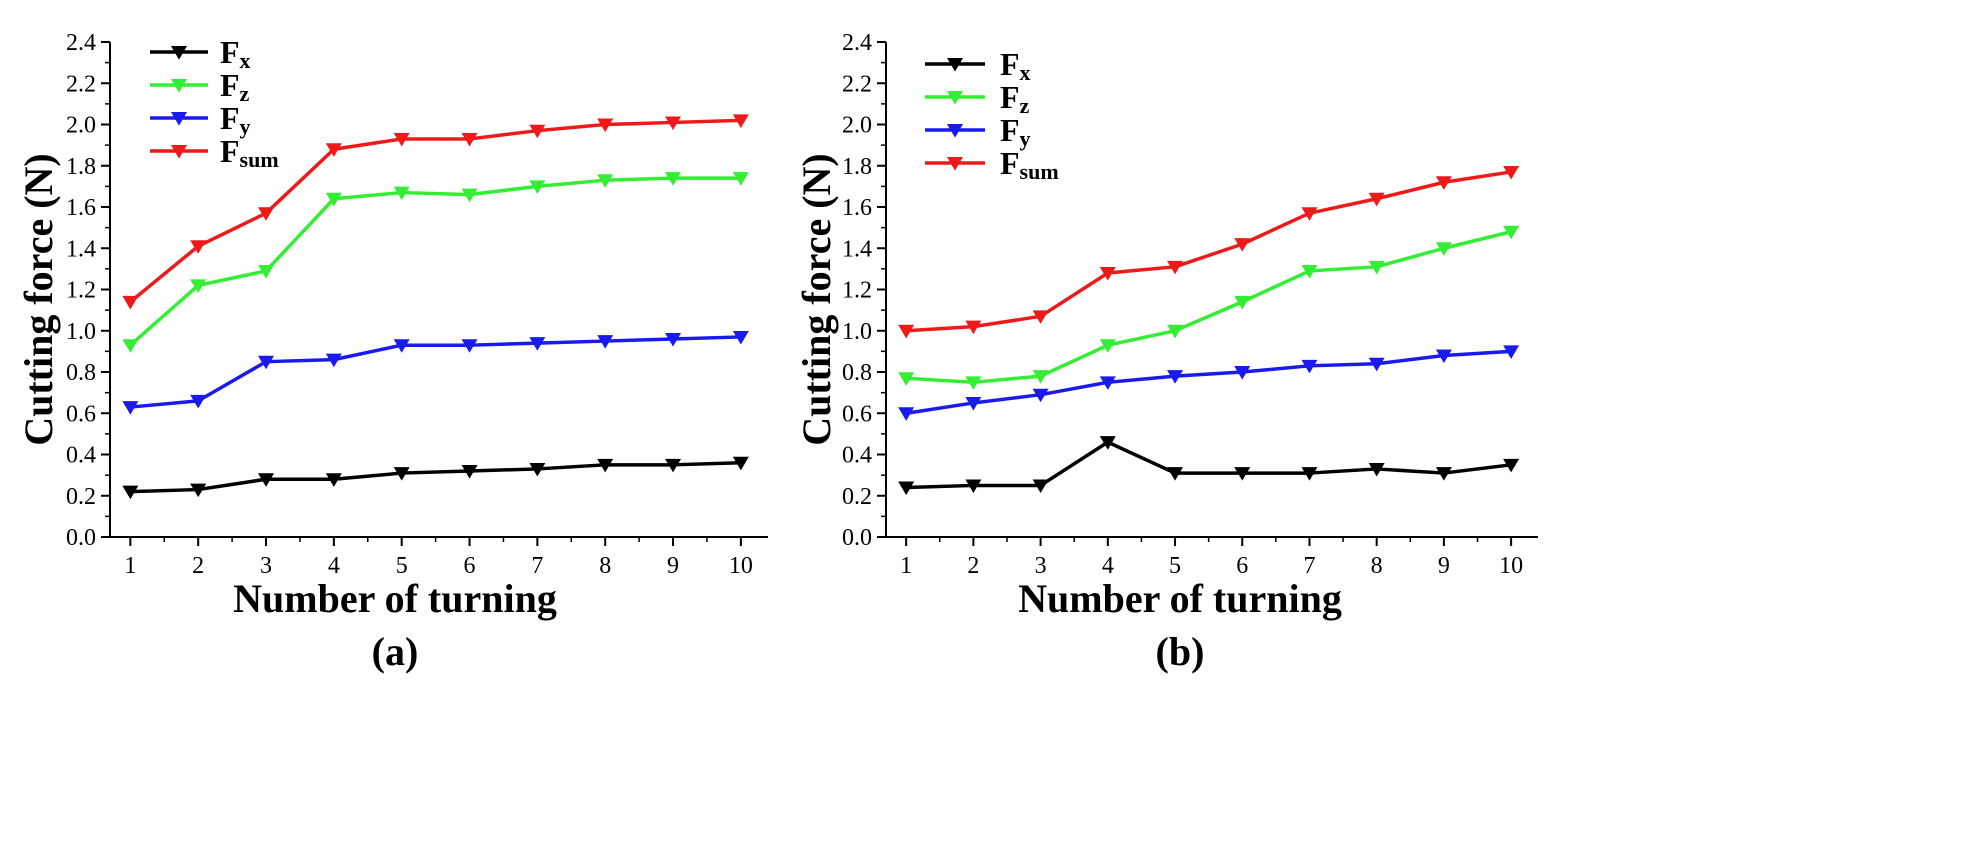 Image resolution: width=1983 pixels, height=852 pixels. I want to click on legend-marker-fsum, so click(955, 164).